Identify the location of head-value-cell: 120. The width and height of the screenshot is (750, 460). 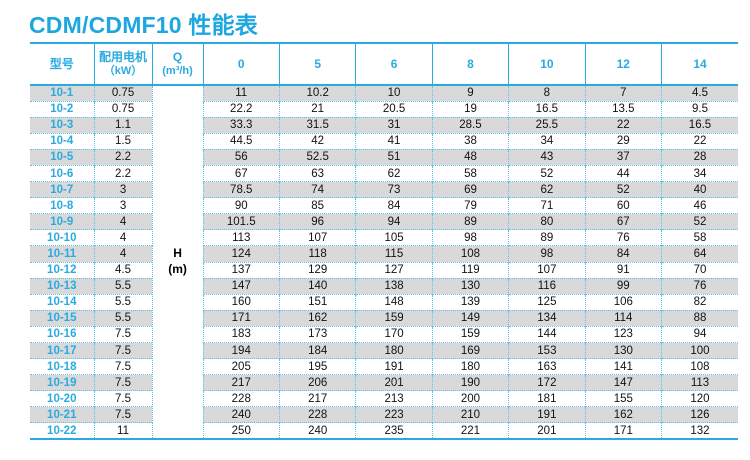
(699, 398).